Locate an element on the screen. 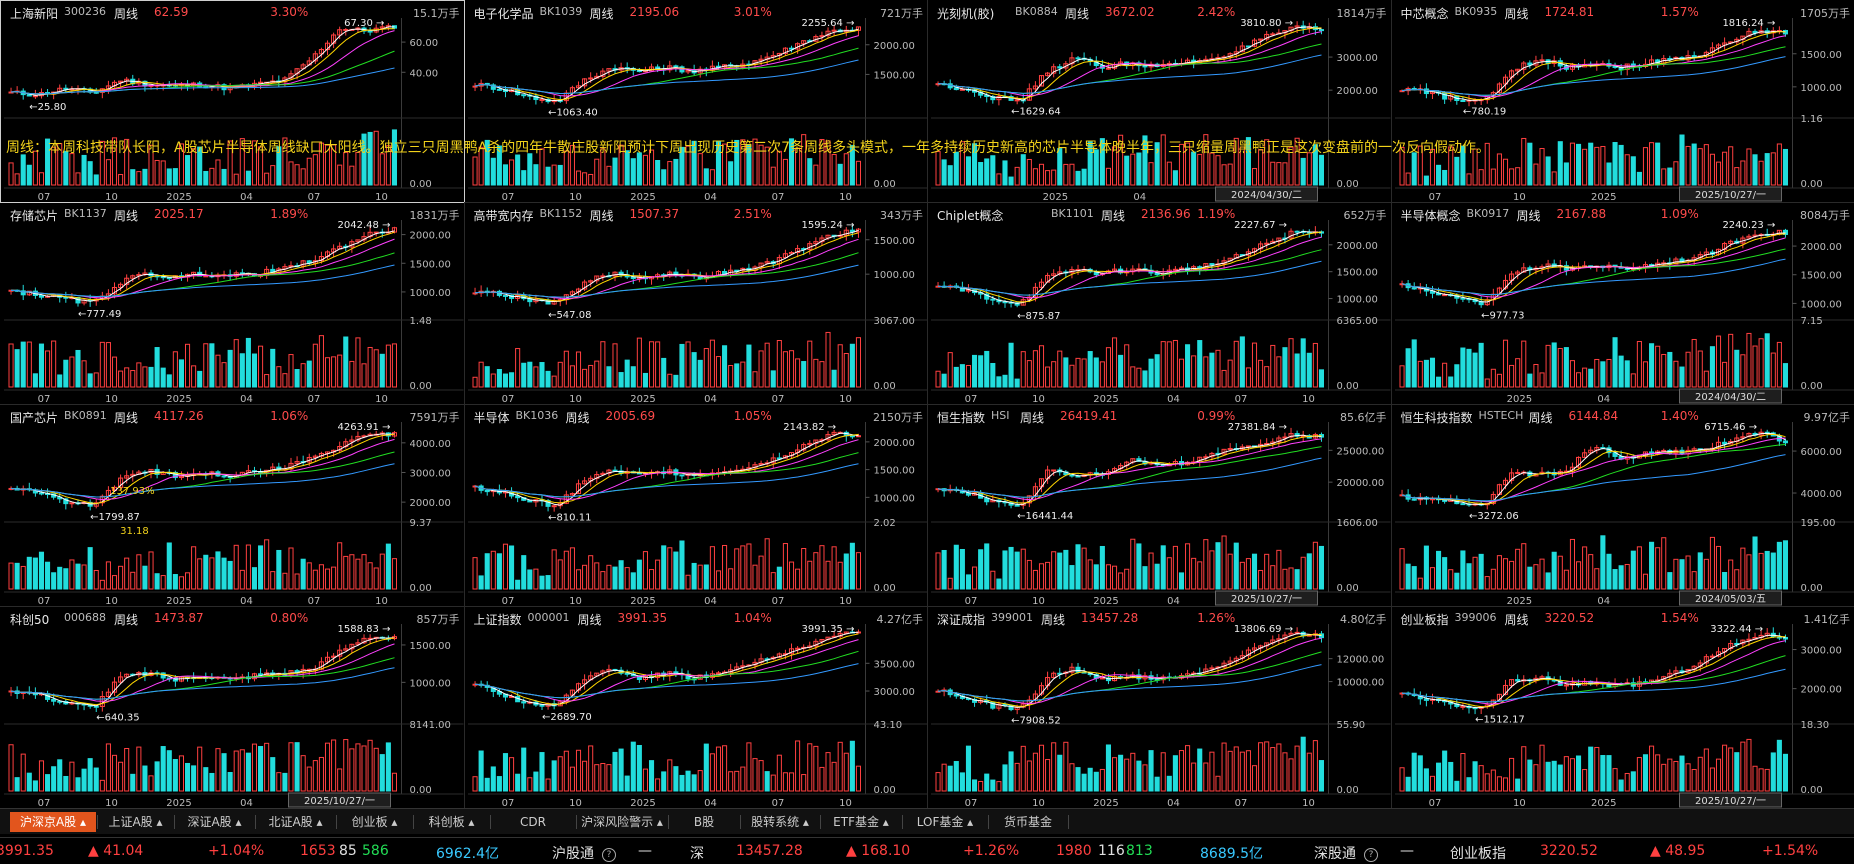 This screenshot has width=1854, height=864. y-tick-label: 2000.00 is located at coordinates (1357, 246).